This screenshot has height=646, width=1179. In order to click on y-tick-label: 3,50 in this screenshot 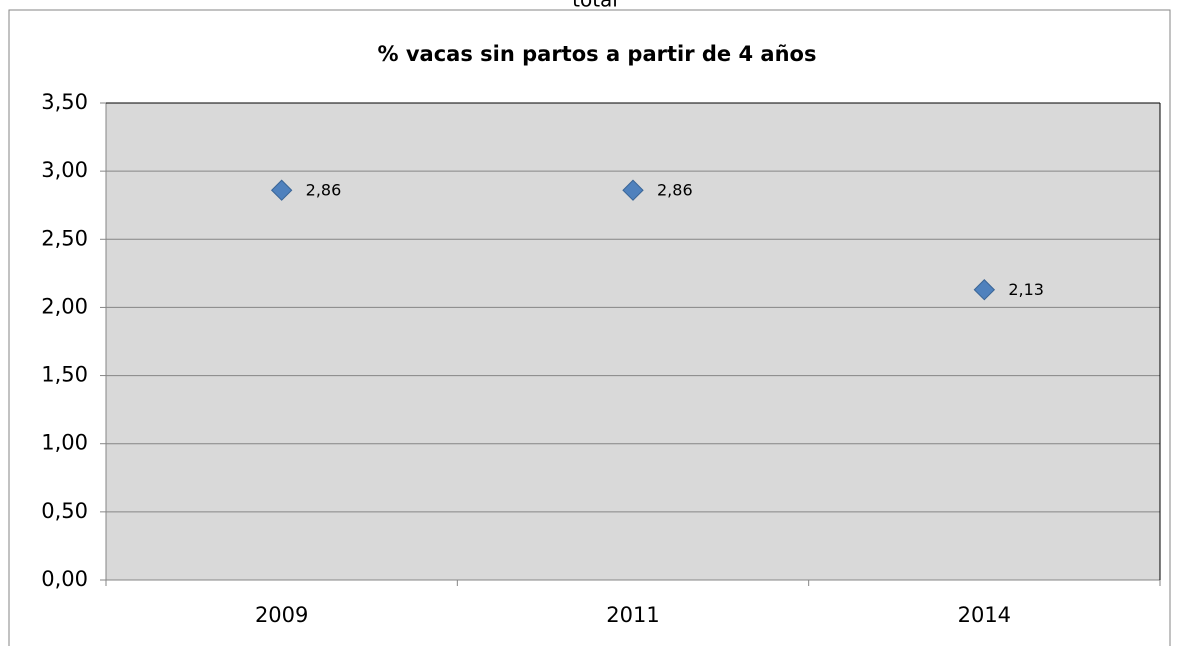, I will do `click(64, 102)`.